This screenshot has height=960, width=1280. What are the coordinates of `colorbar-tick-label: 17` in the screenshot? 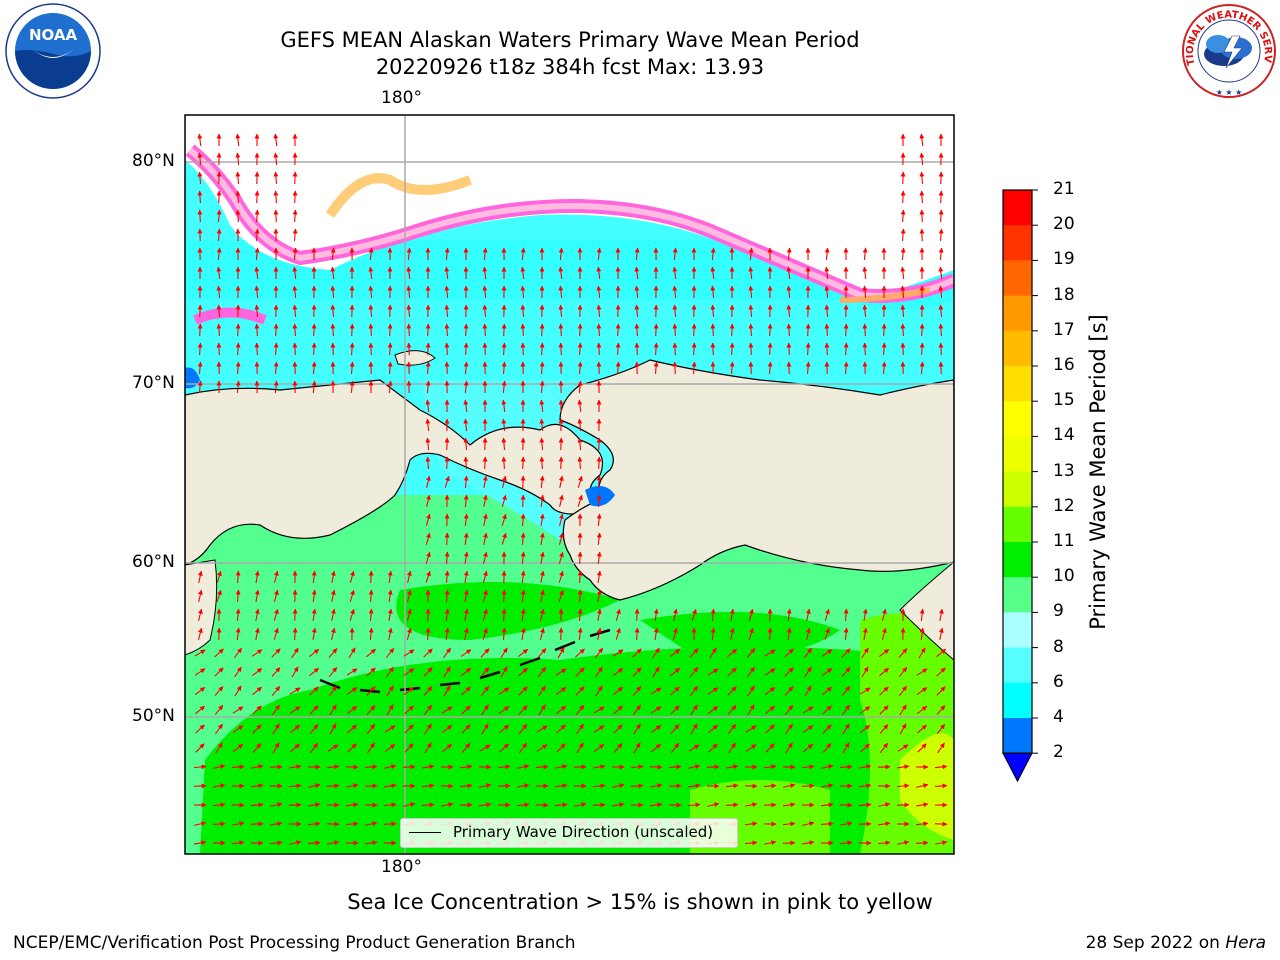 It's located at (1064, 329).